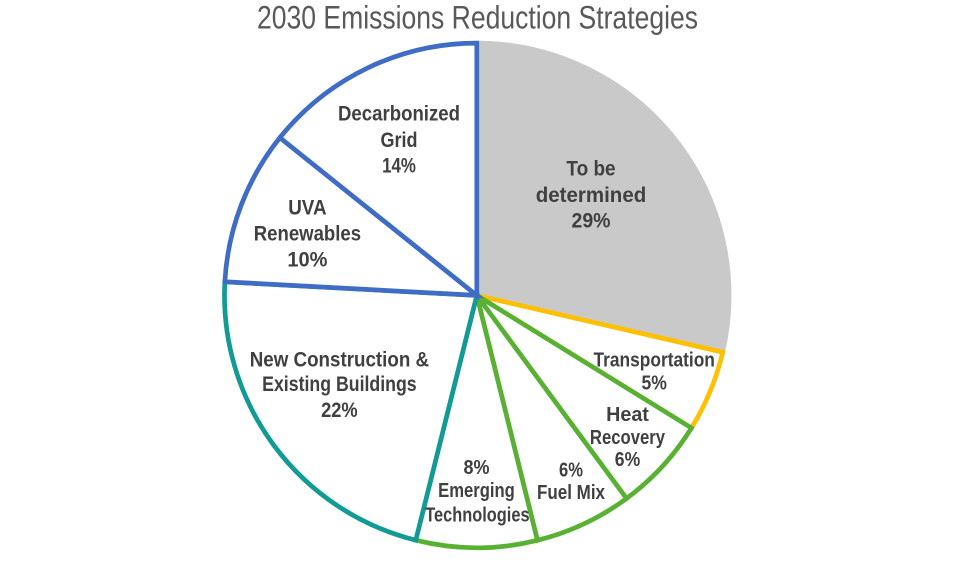 The width and height of the screenshot is (975, 562). Describe the element at coordinates (477, 468) in the screenshot. I see `svg-text: 8%` at that location.